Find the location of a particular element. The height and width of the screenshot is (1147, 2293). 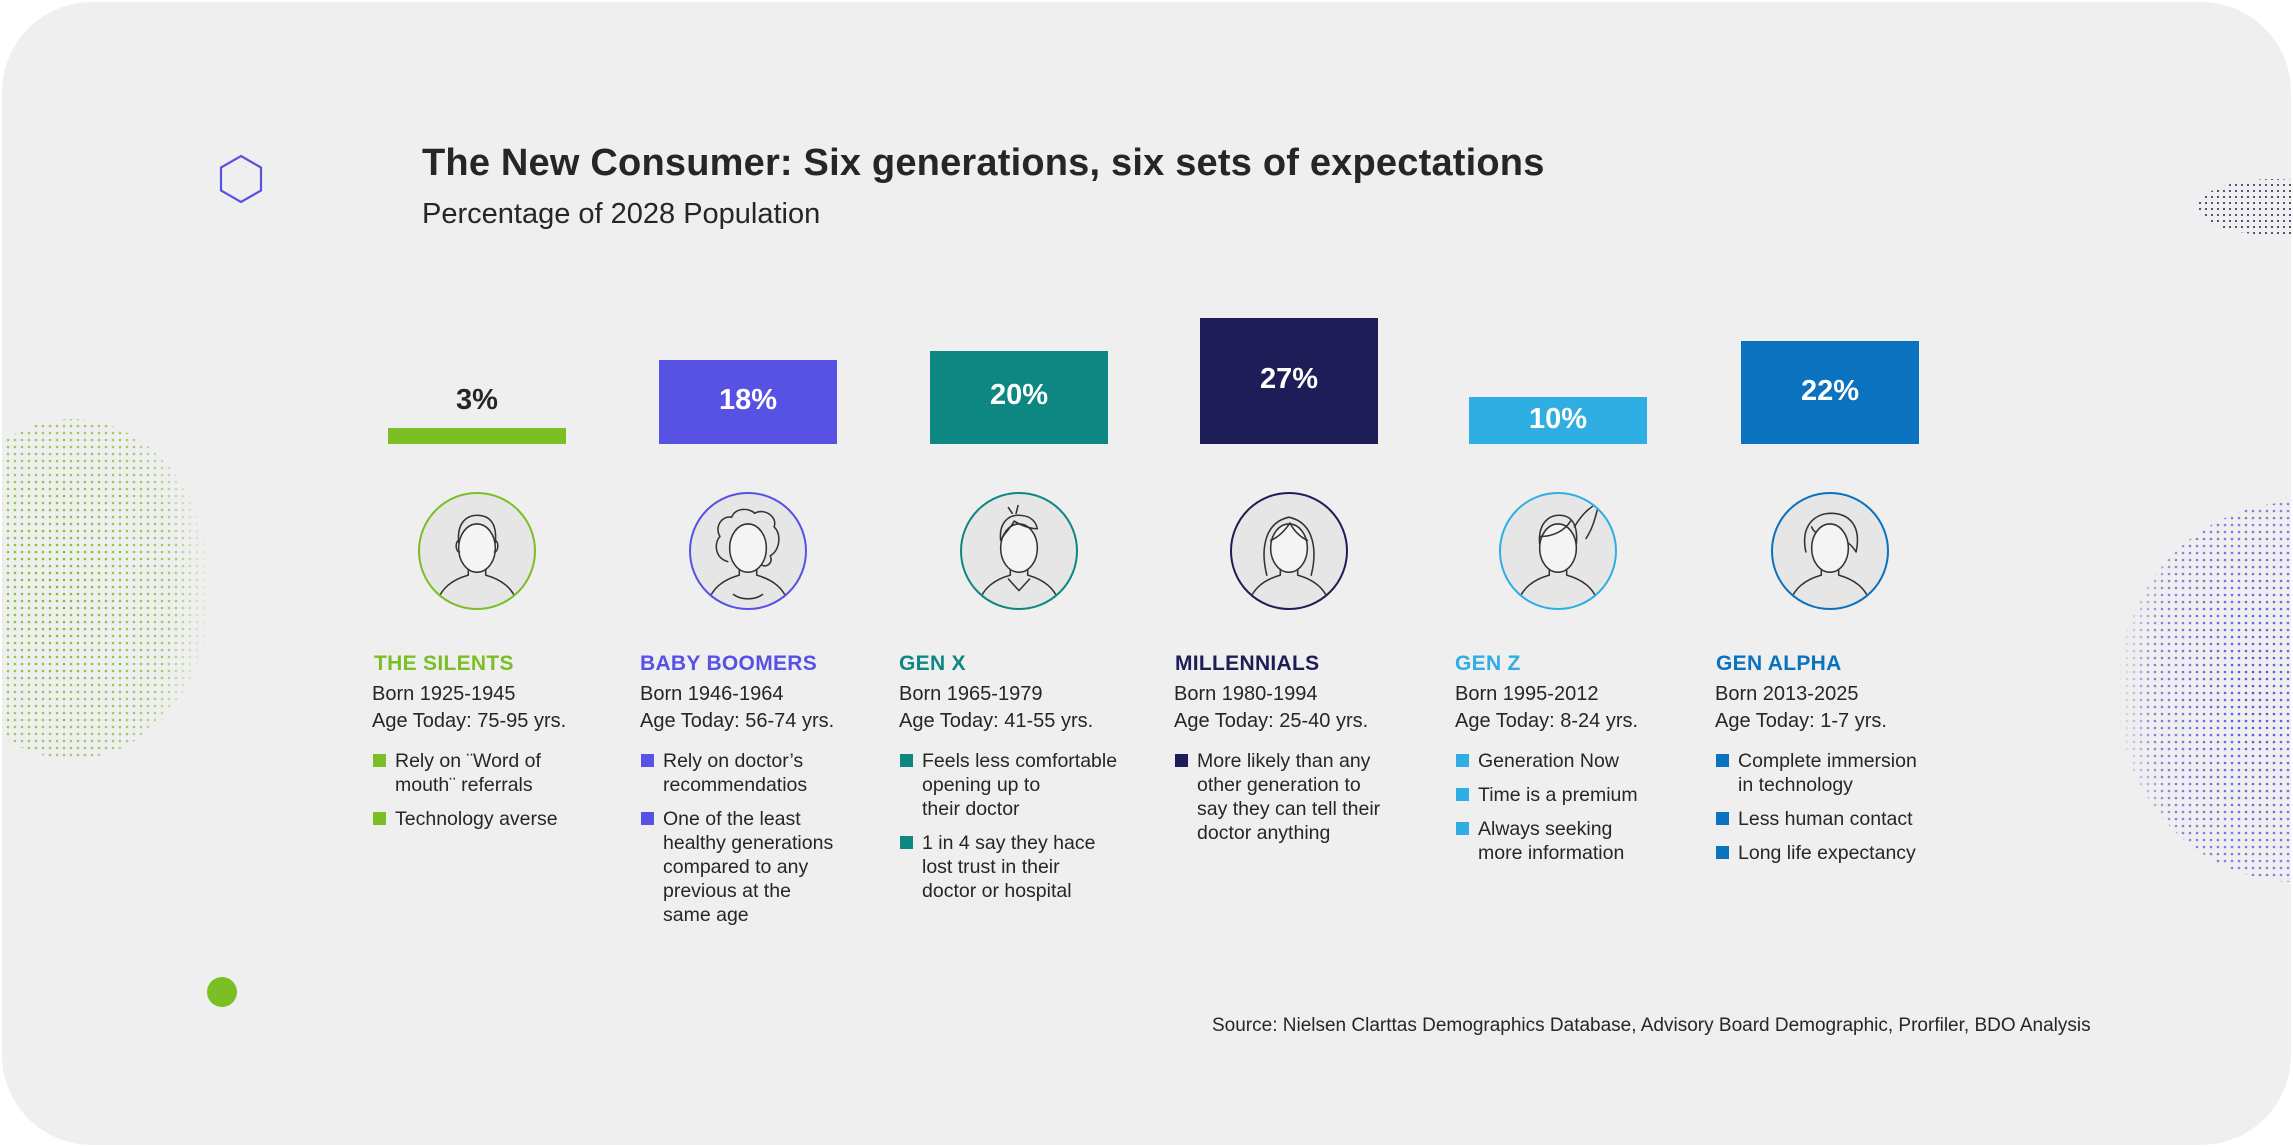

bullet-text: Less human contact is located at coordinates (1825, 819).